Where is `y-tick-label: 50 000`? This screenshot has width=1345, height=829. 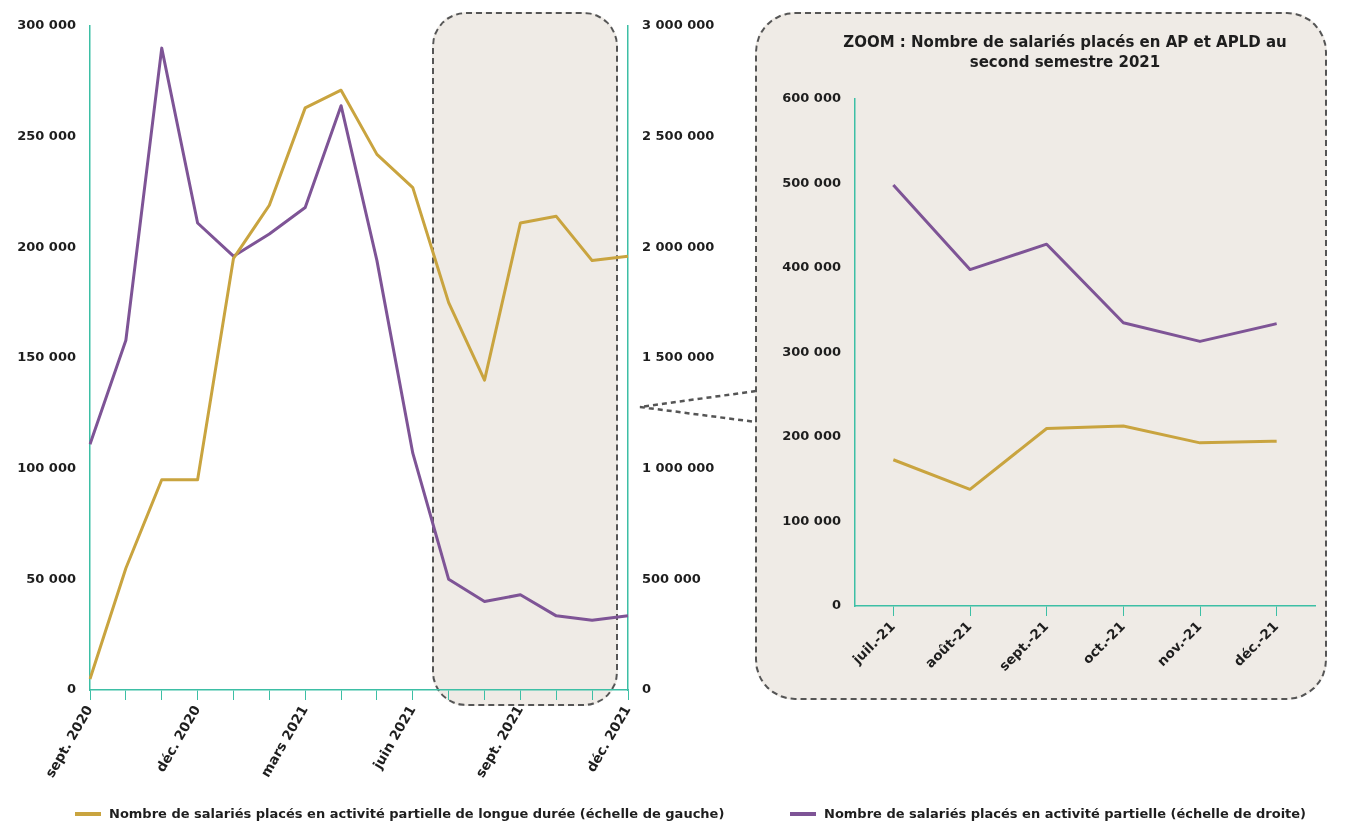
y-tick-label: 50 000 is located at coordinates (51, 578).